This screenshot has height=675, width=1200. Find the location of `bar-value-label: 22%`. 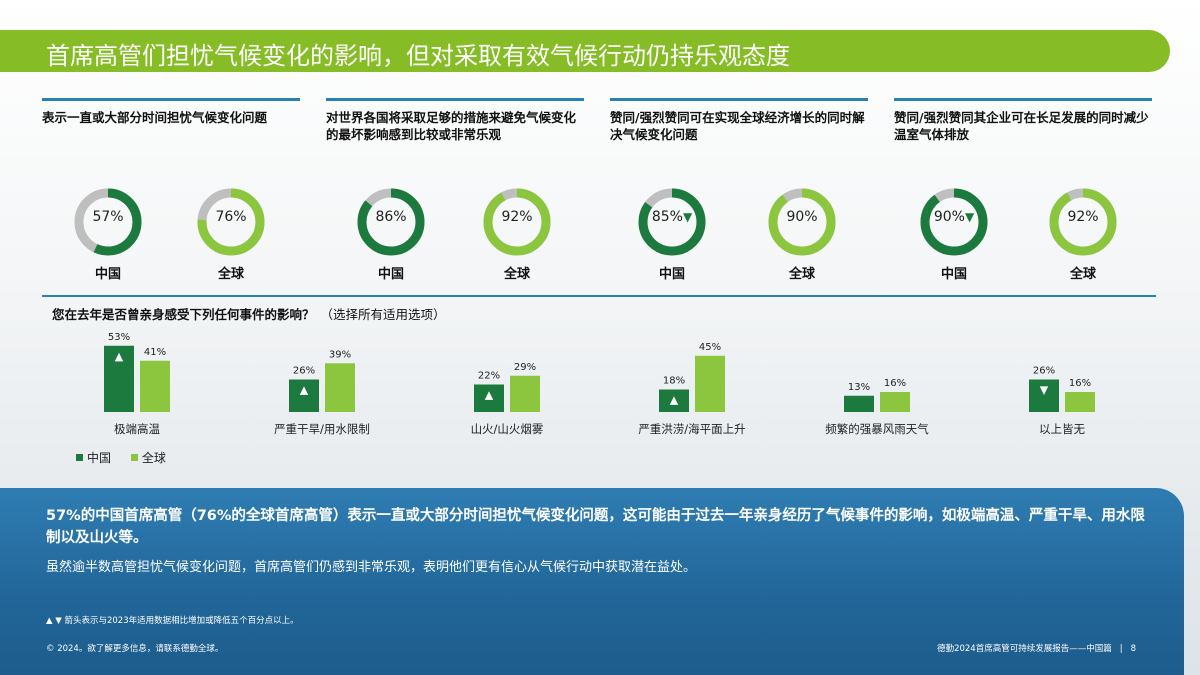

bar-value-label: 22% is located at coordinates (489, 376).